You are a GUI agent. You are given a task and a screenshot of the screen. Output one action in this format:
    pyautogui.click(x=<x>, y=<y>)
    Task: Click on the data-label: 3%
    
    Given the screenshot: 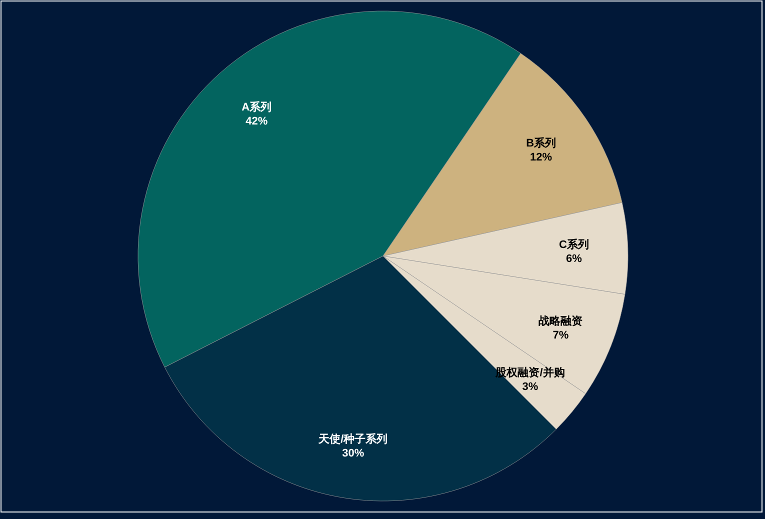 What is the action you would take?
    pyautogui.click(x=530, y=386)
    